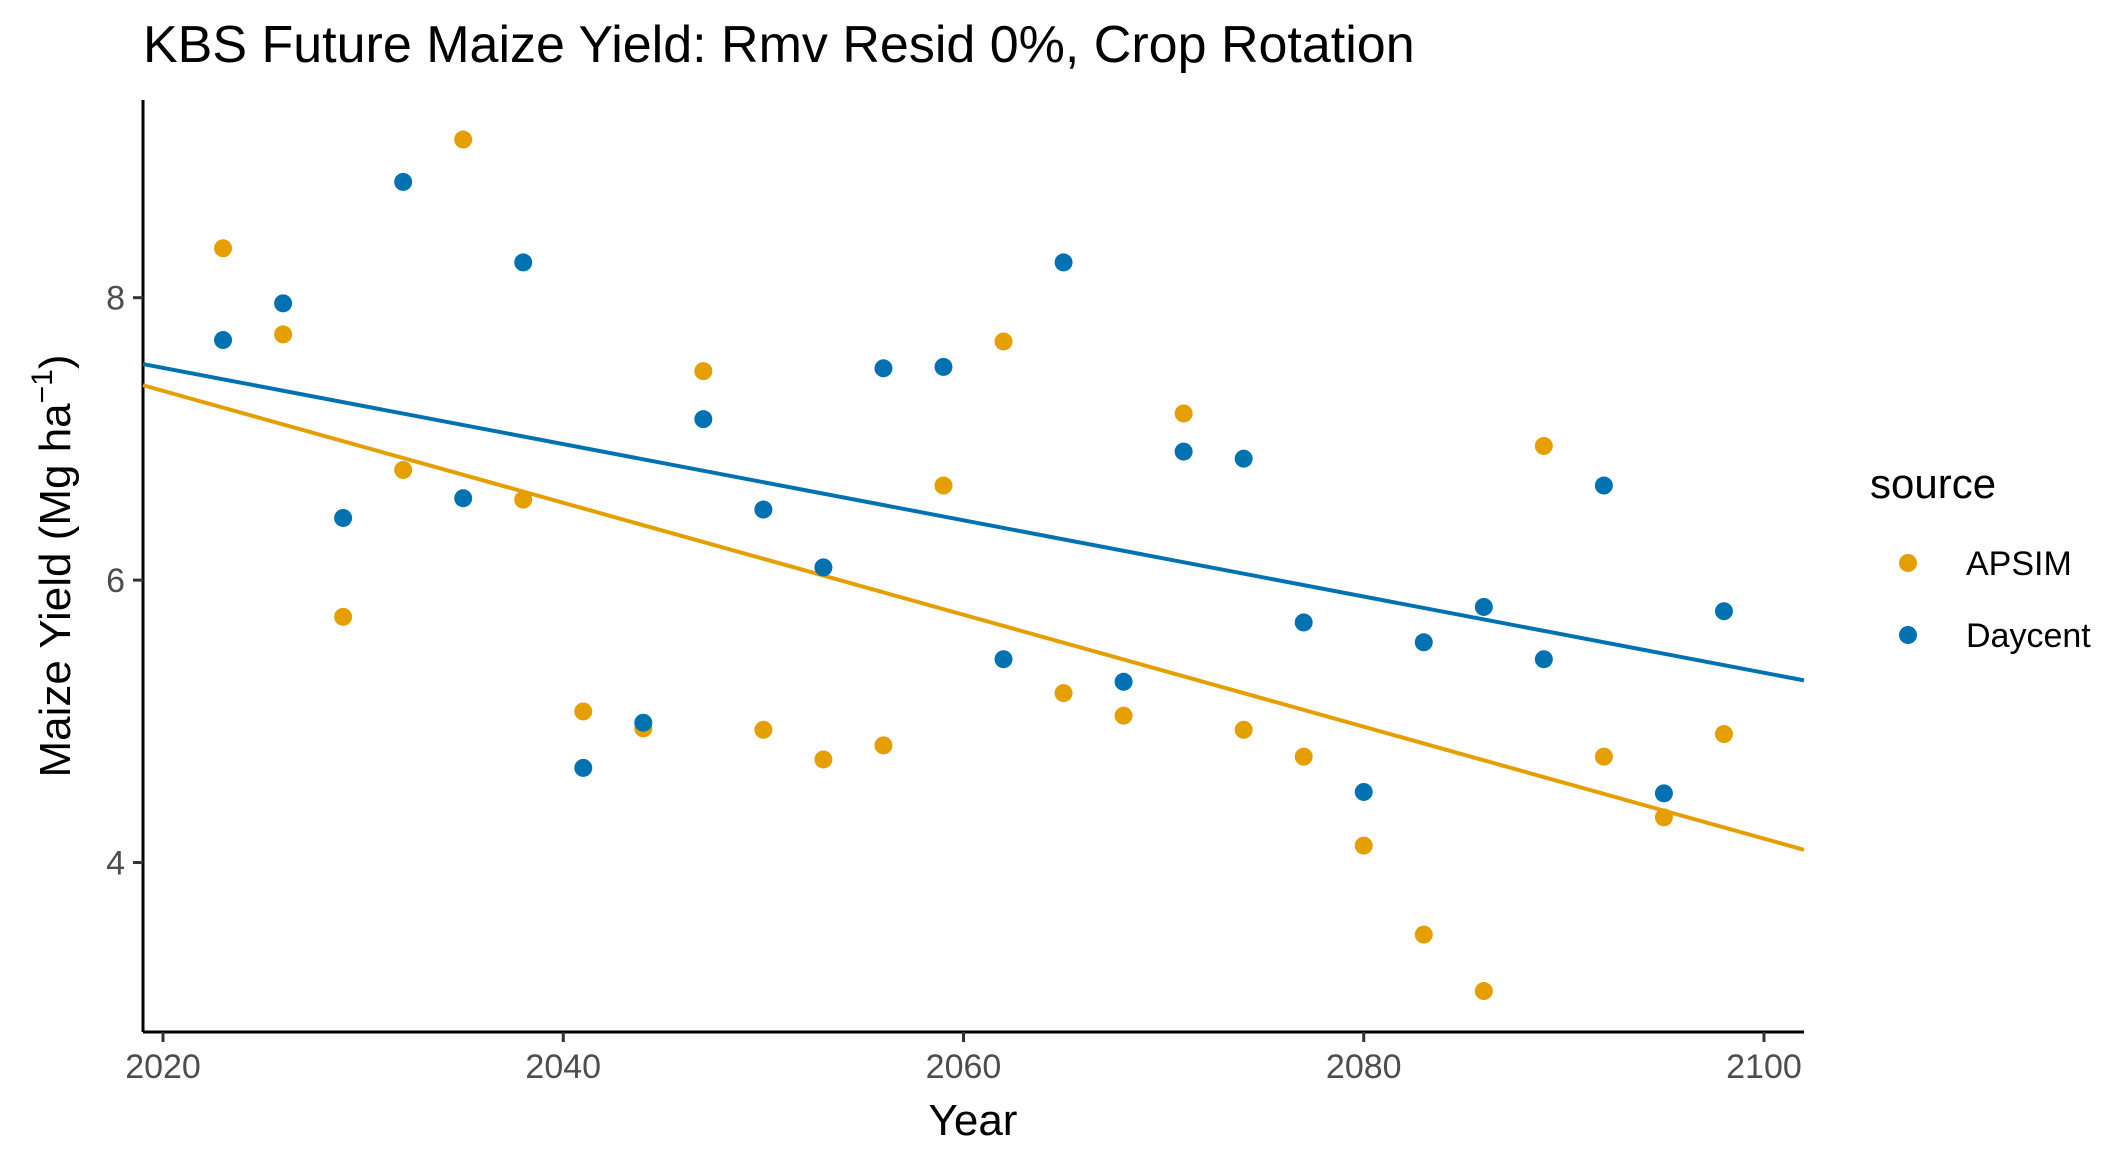 This screenshot has width=2125, height=1153. Describe the element at coordinates (55, 590) in the screenshot. I see `y-axis-title-main: Maize Yield (Mg ha` at that location.